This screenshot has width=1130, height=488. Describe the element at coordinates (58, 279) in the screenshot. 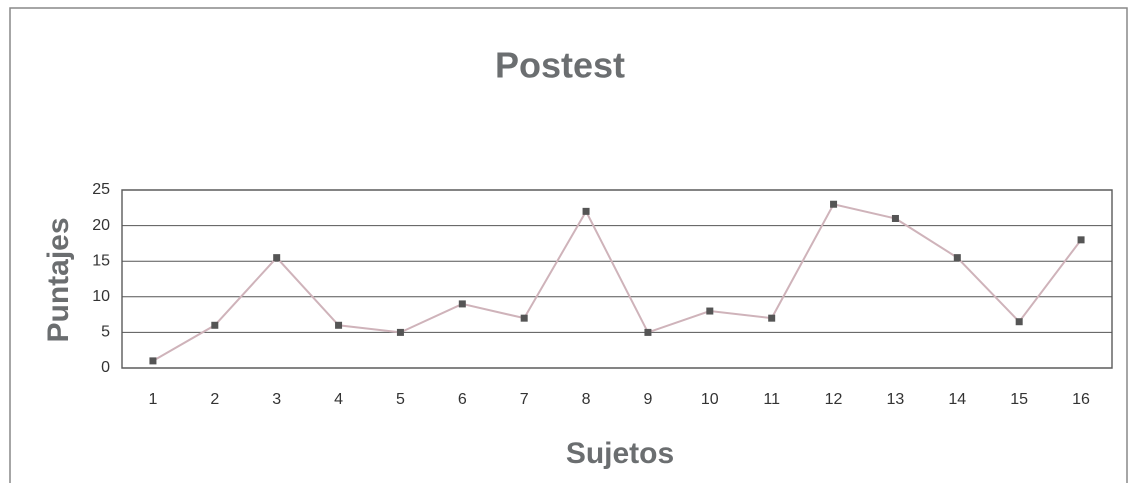

I see `y-axis-label: Puntajes` at that location.